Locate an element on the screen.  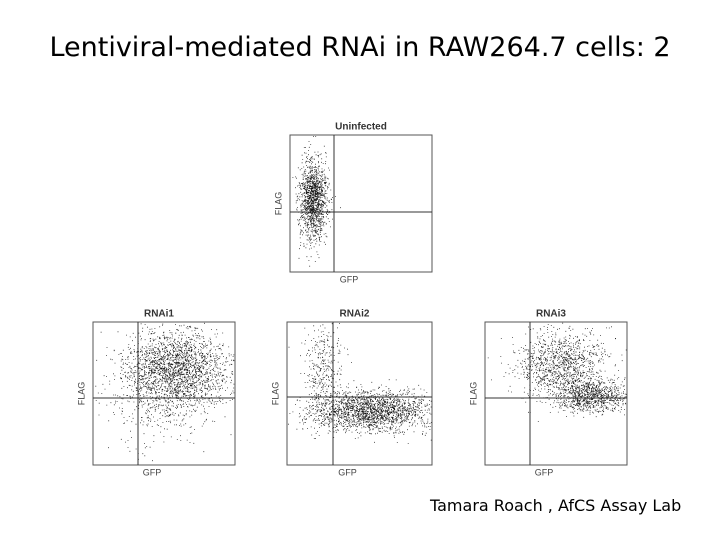
panel-title: RNAi2 is located at coordinates (354, 314).